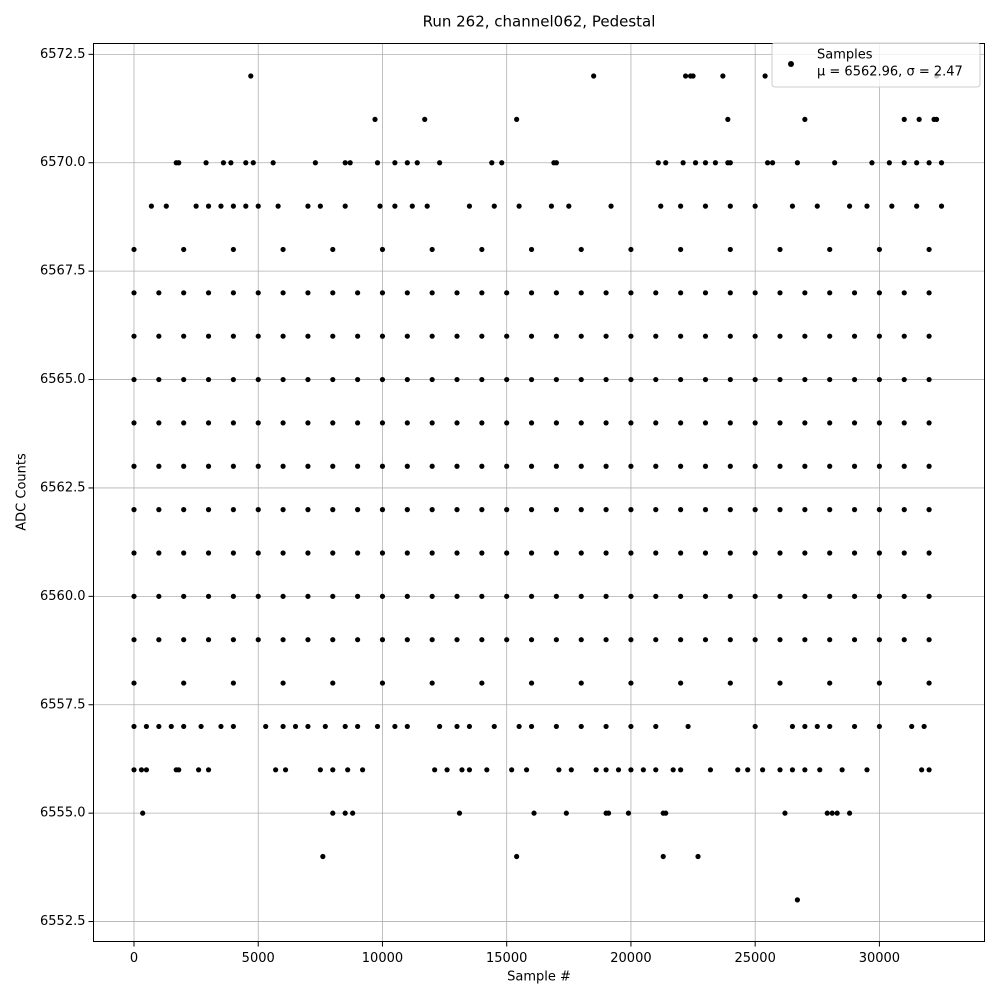 This screenshot has width=1000, height=1004. What do you see at coordinates (539, 22) in the screenshot?
I see `chart-title: Run 262, channel062, Pedestal` at bounding box center [539, 22].